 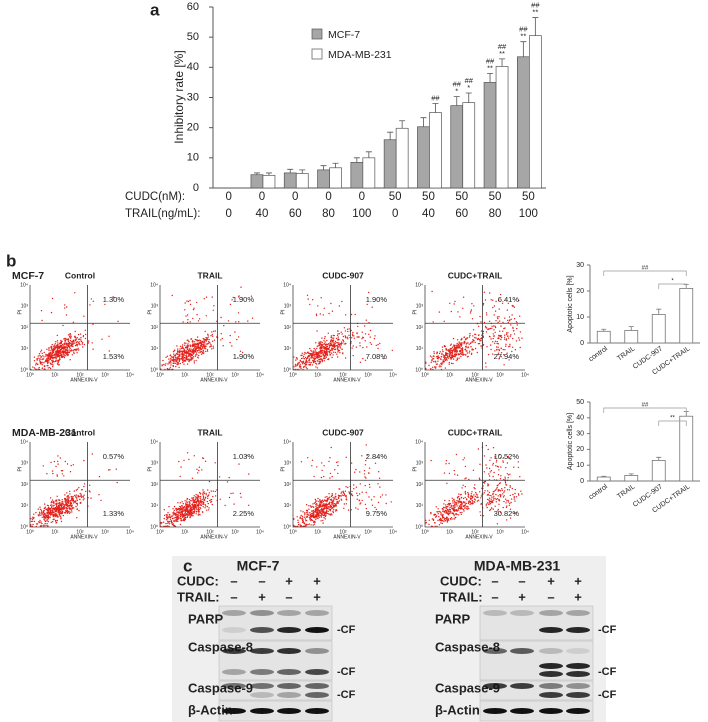 I want to click on significance-bracket, so click(x=672, y=286).